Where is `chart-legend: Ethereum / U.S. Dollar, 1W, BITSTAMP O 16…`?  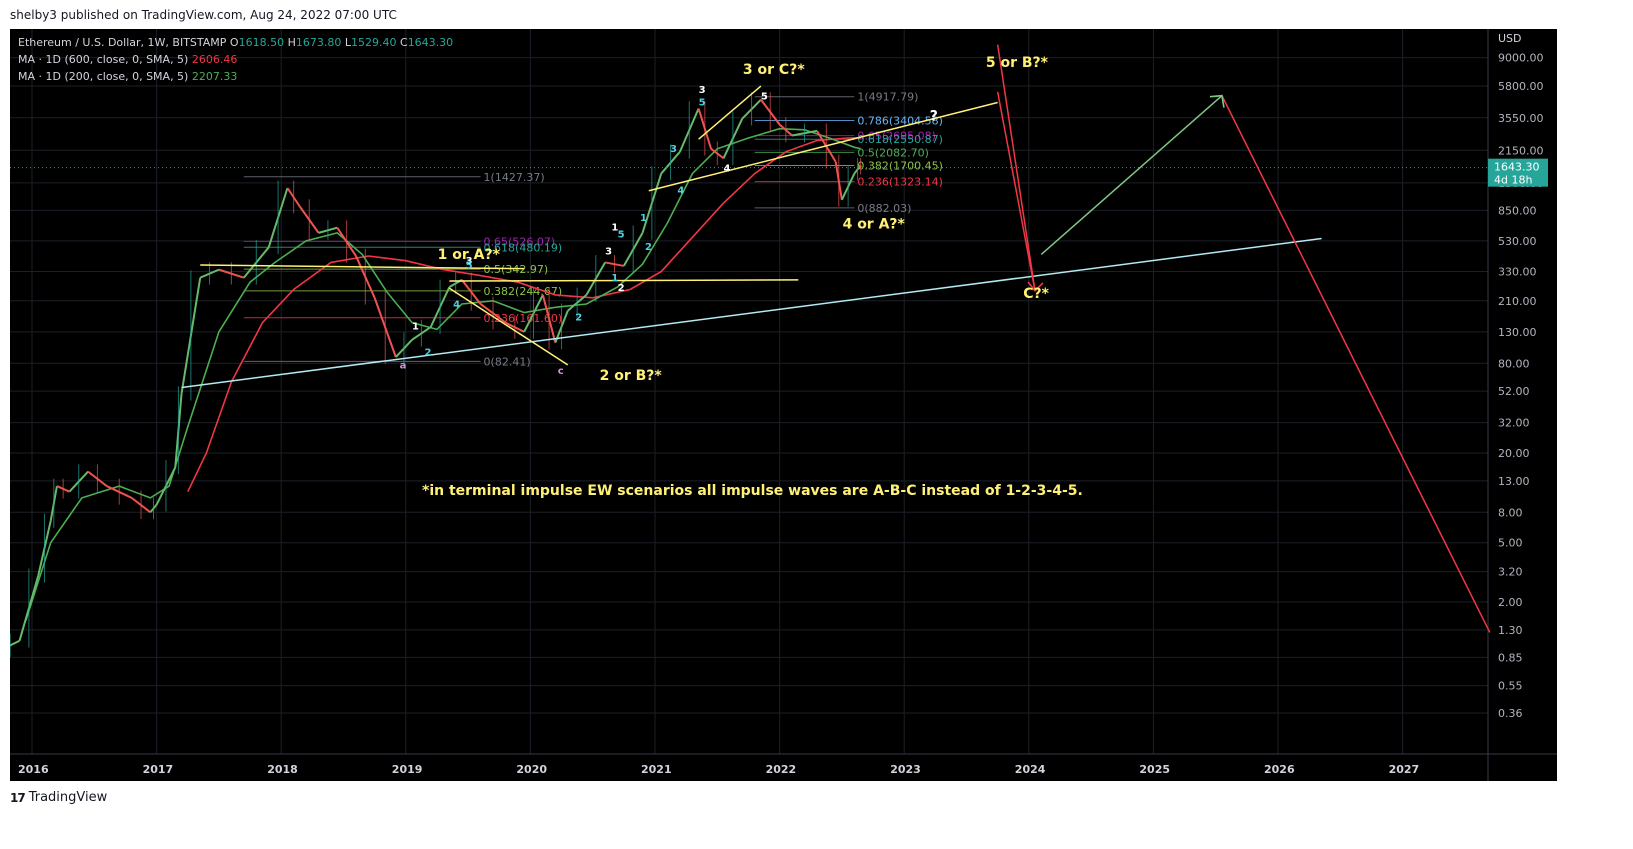 chart-legend: Ethereum / U.S. Dollar, 1W, BITSTAMP O 16… is located at coordinates (235, 59).